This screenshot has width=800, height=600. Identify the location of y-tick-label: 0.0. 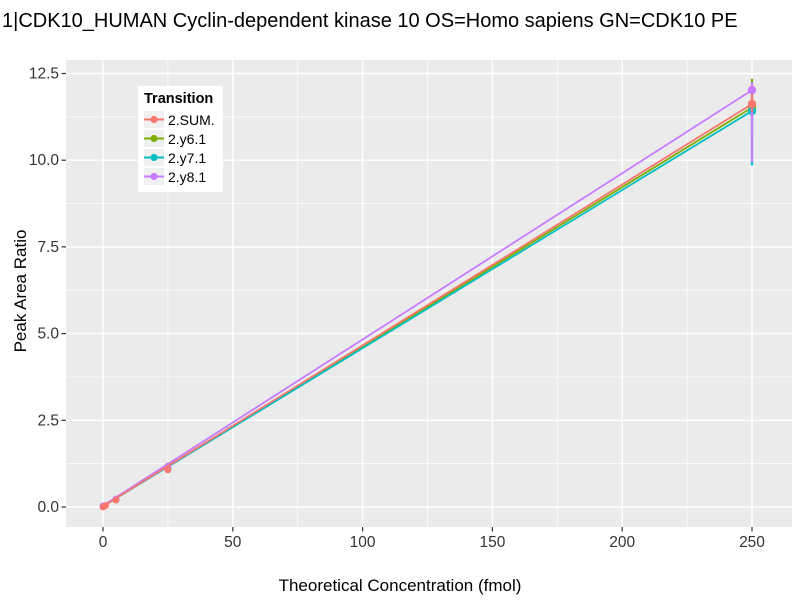
(48, 507).